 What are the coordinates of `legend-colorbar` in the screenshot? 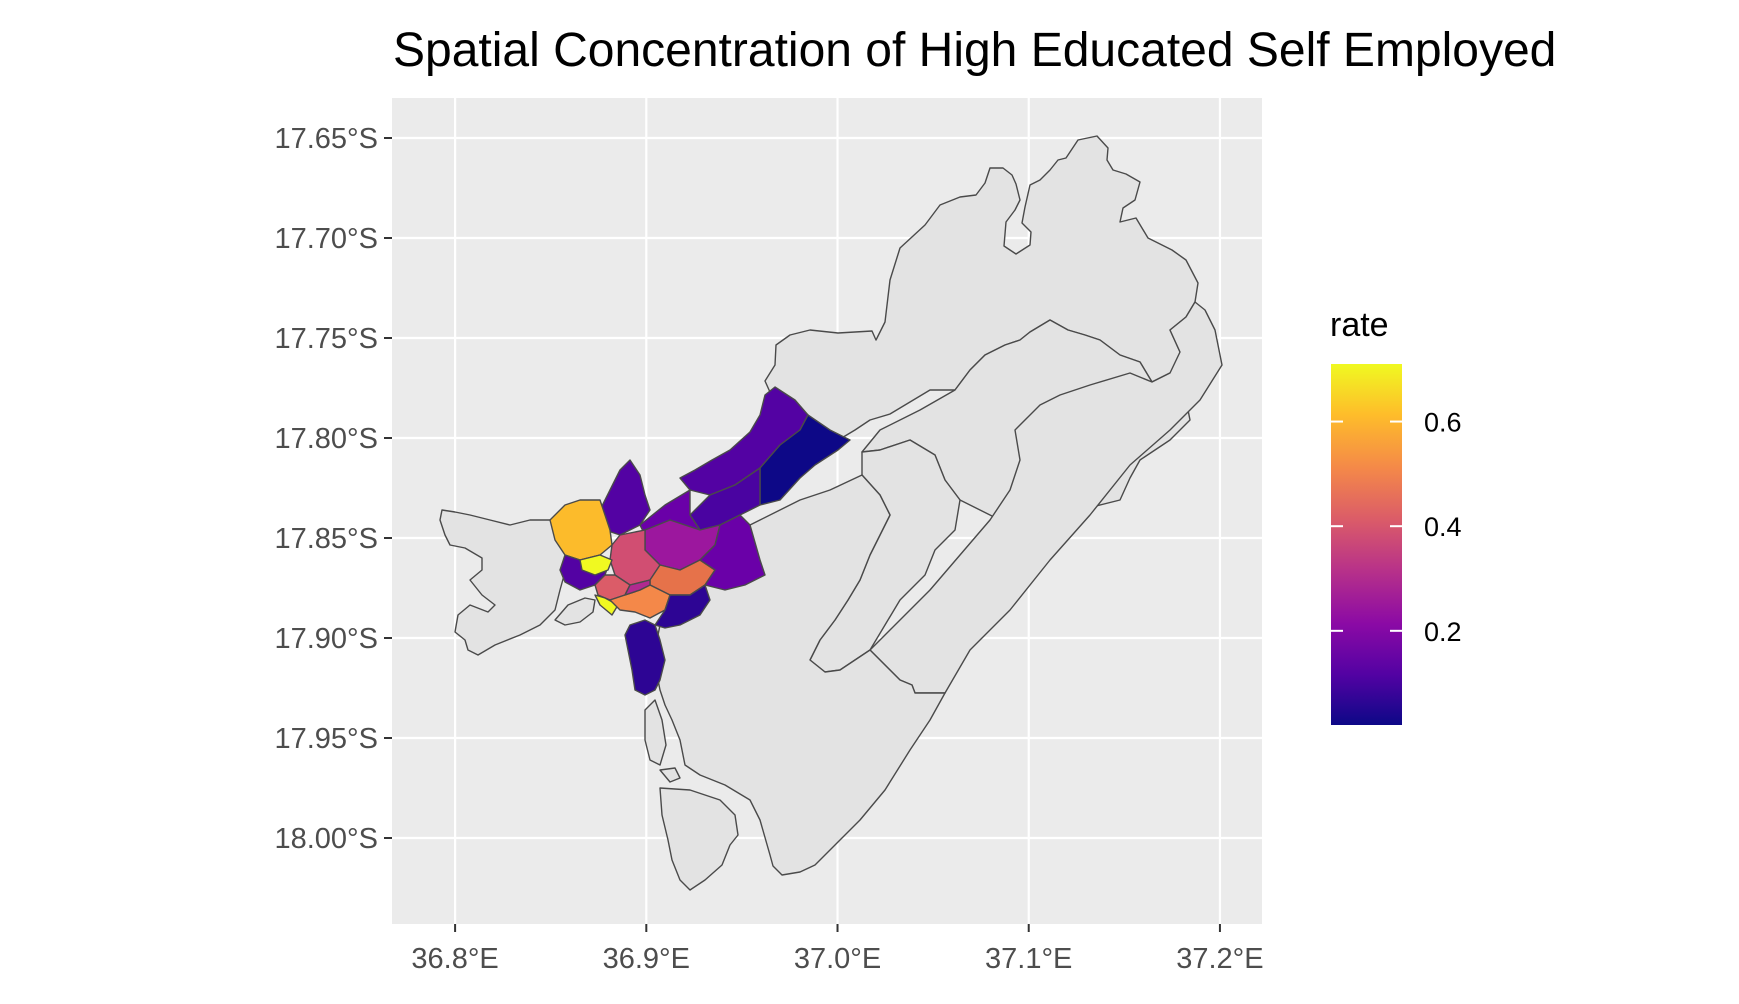 It's located at (1366, 544).